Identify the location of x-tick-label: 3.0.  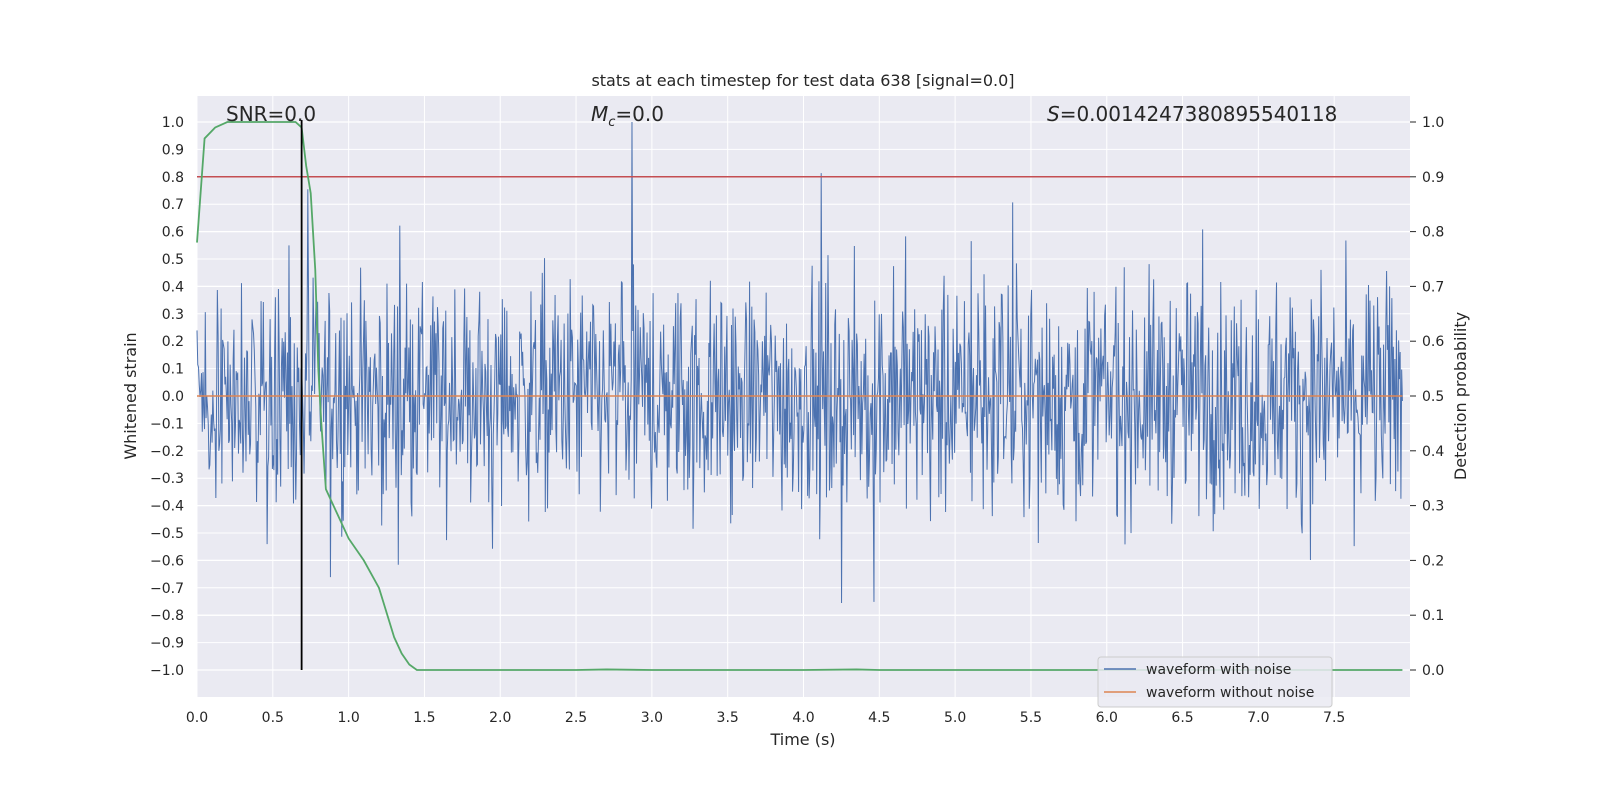
(652, 718).